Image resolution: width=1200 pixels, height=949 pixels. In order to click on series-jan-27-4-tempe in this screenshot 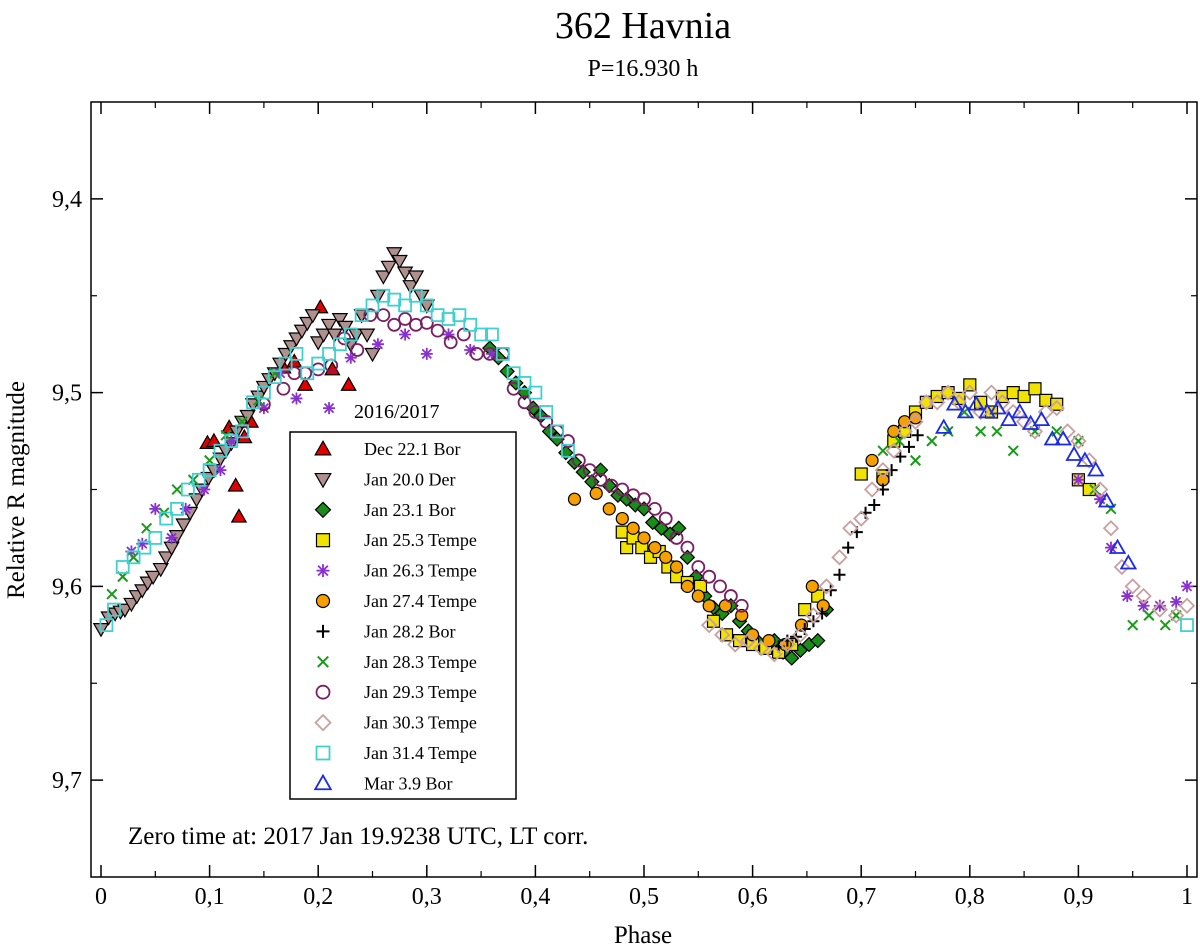, I will do `click(745, 531)`.